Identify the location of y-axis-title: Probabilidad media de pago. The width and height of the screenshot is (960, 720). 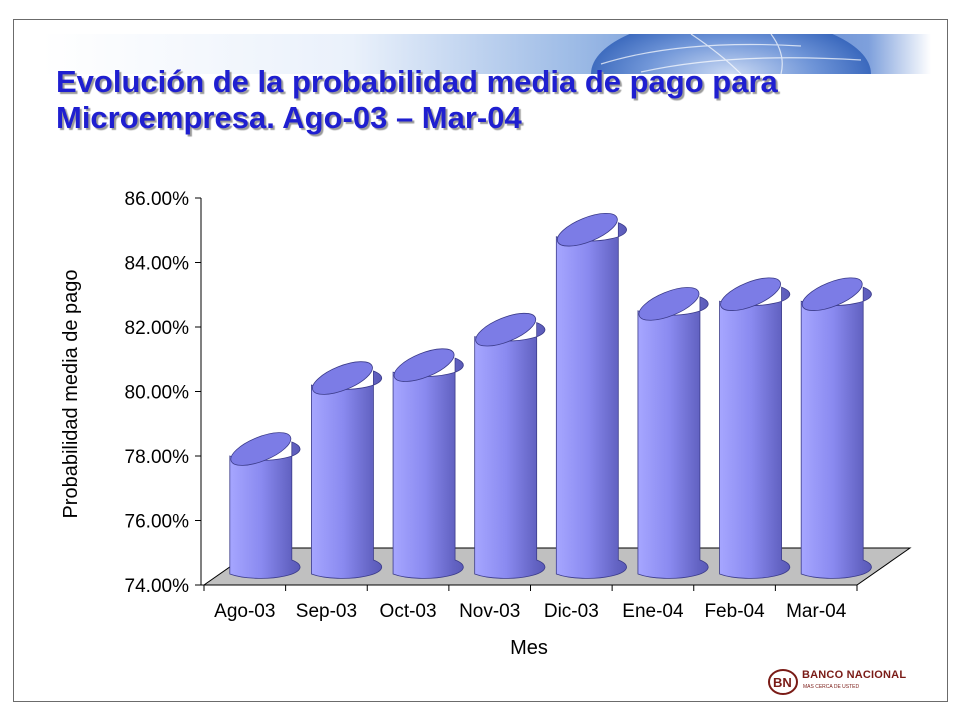
(71, 393).